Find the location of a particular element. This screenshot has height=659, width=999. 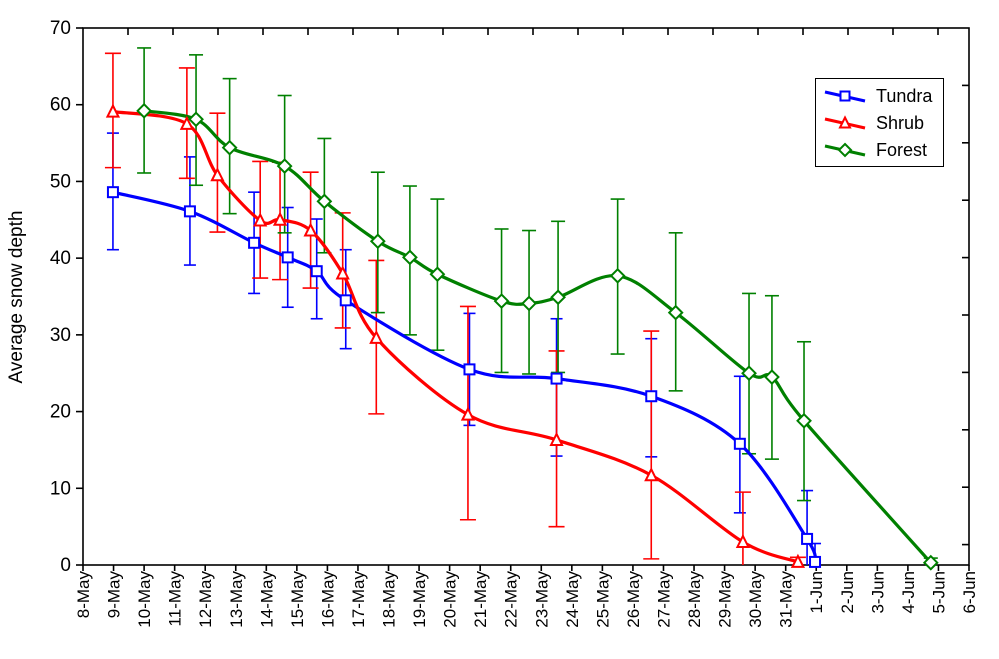

svg-text: 30 is located at coordinates (60, 335).